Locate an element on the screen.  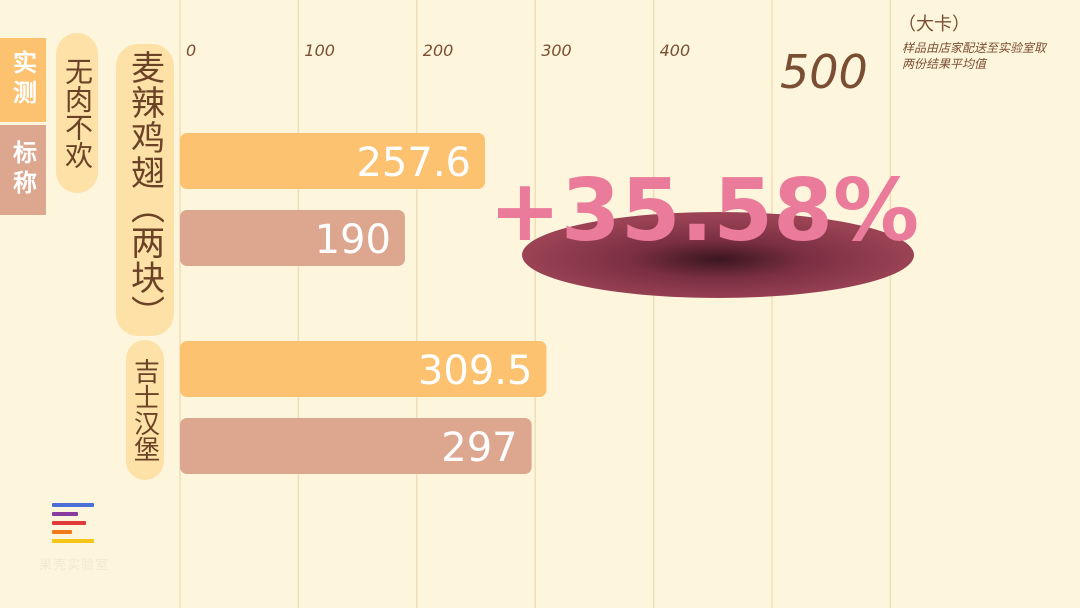
x-tick-label: 200 is located at coordinates (438, 50).